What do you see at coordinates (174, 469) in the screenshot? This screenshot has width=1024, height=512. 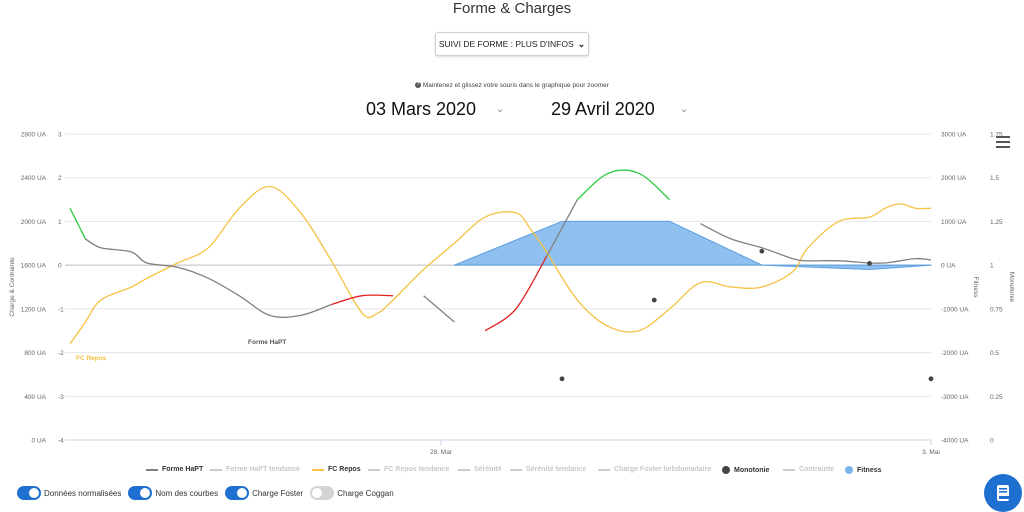 I see `legend-item: Forme HaPT` at bounding box center [174, 469].